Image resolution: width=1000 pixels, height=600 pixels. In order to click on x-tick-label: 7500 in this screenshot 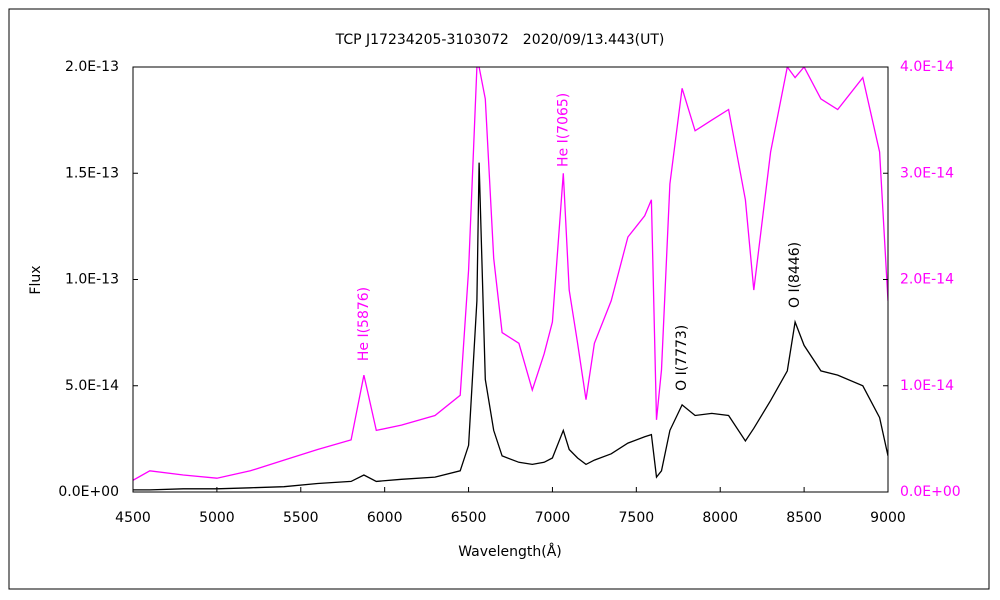, I will do `click(637, 518)`.